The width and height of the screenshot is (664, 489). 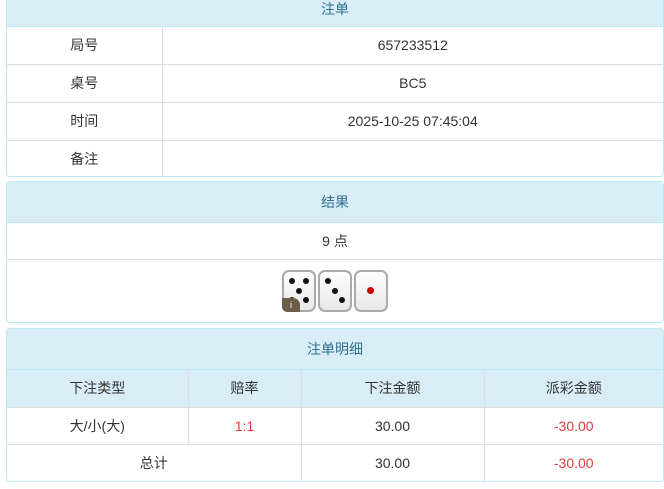 I want to click on info-icon: i, so click(x=291, y=305).